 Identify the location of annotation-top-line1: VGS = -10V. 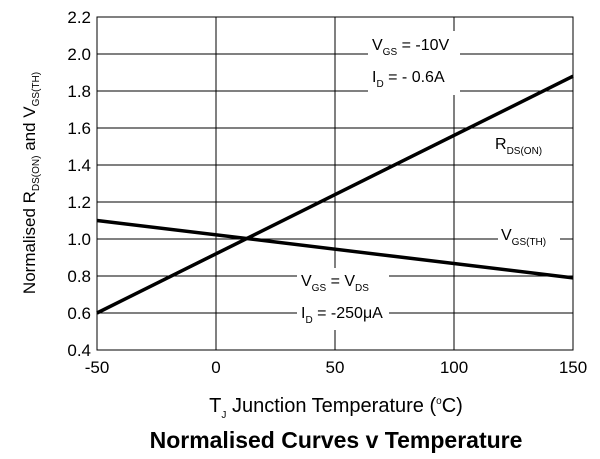
(410, 47).